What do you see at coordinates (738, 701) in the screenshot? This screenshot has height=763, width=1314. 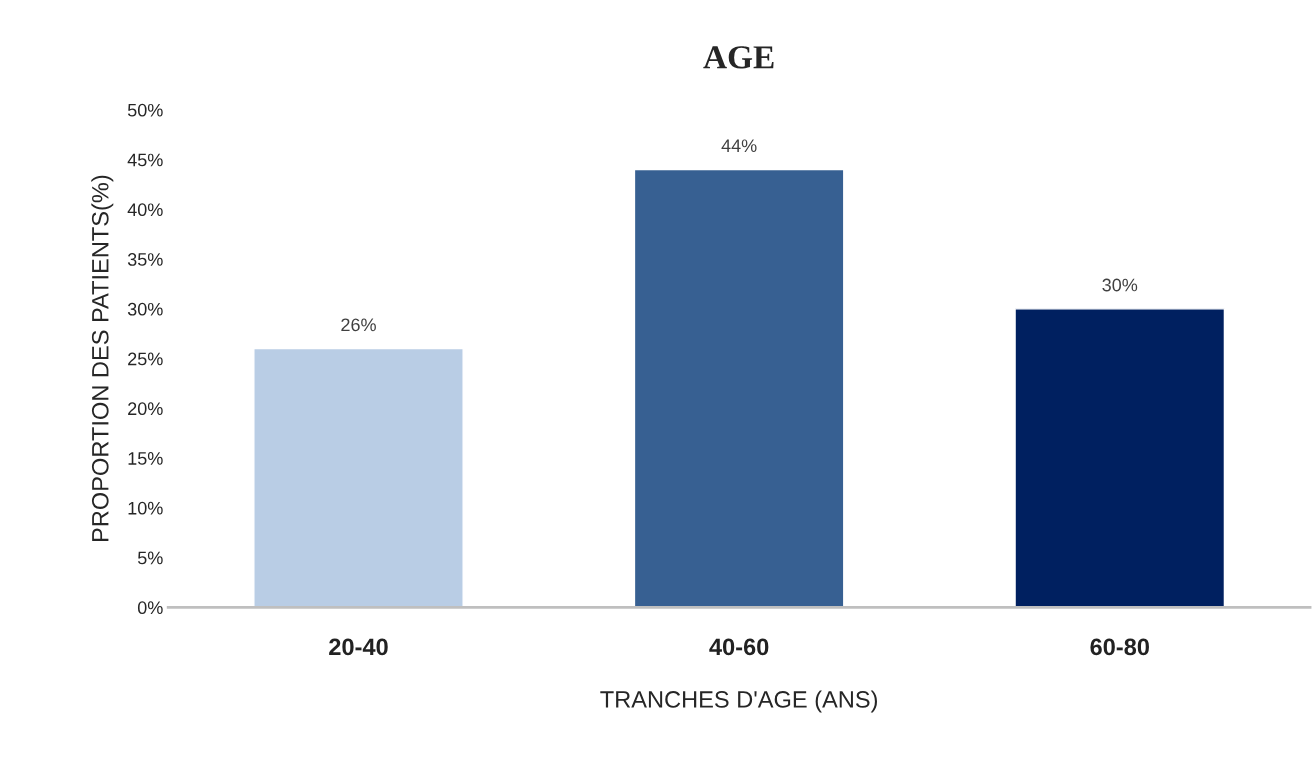 I see `x-axis-title: TRANCHES D'AGE (ANS)` at bounding box center [738, 701].